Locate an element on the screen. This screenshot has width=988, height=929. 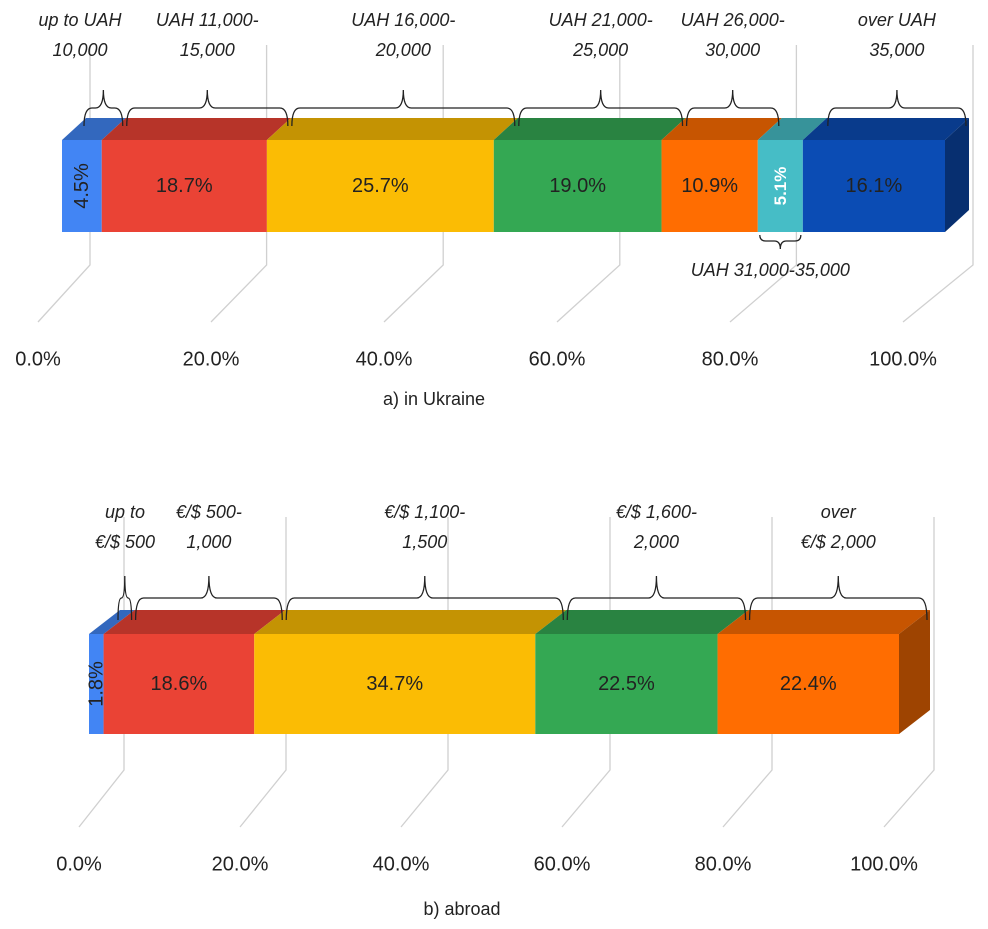
range-label: UAH 16,000- is located at coordinates (403, 20).